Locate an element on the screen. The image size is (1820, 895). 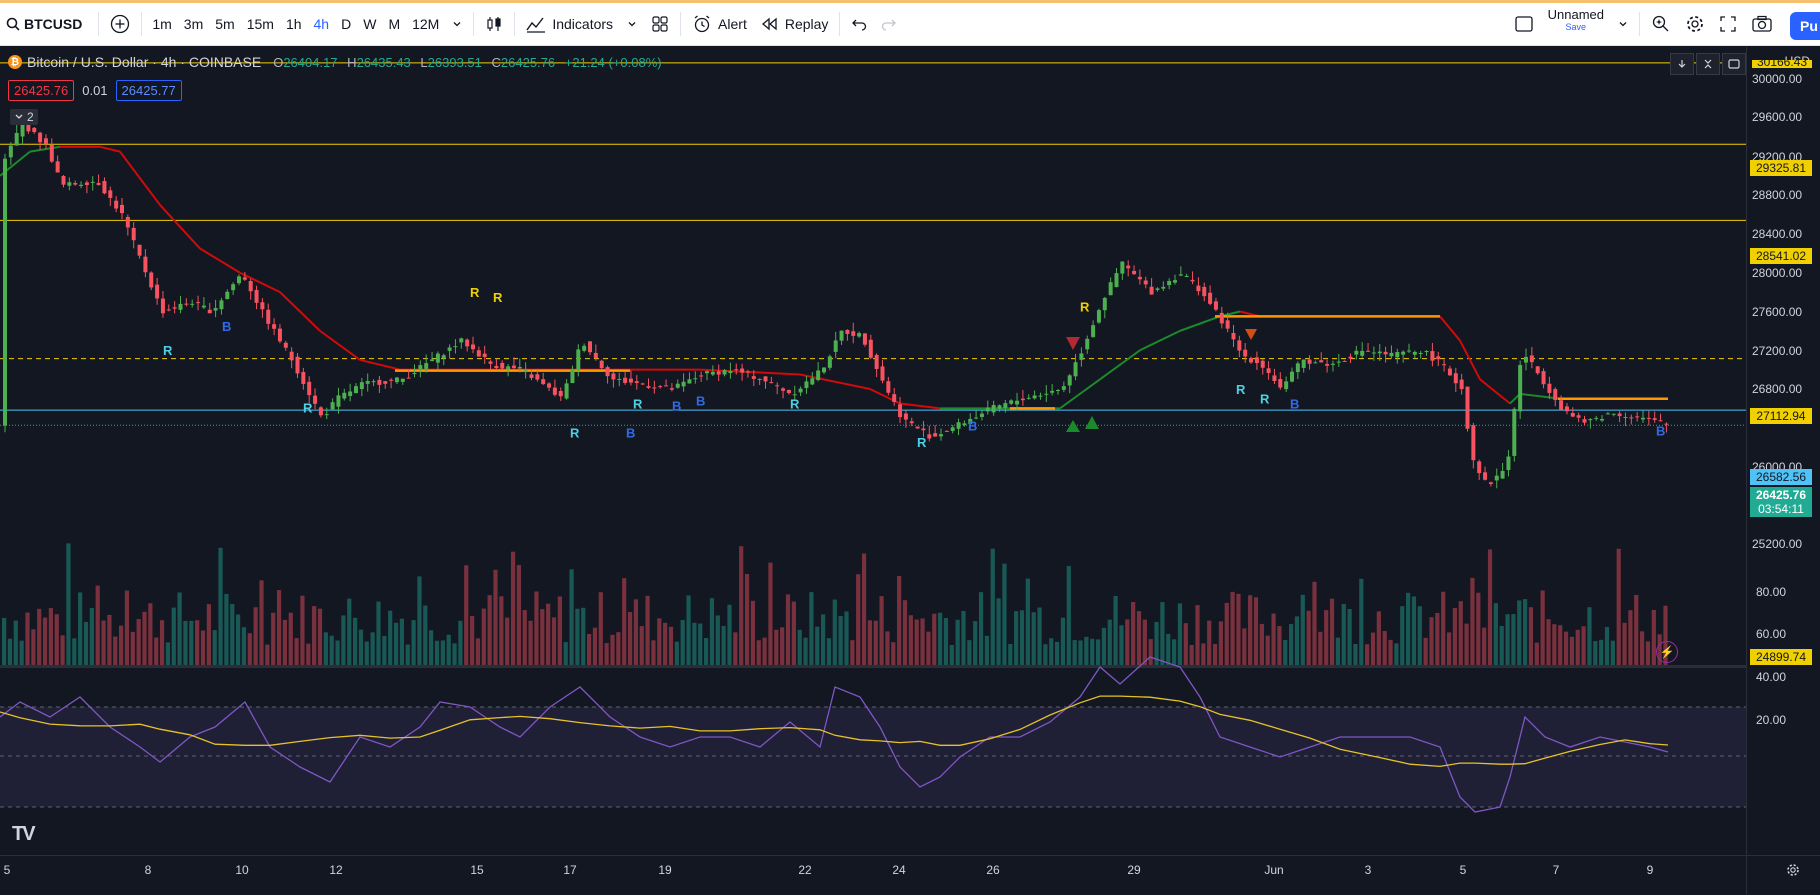
quick-search-button is located at coordinates (1661, 24).